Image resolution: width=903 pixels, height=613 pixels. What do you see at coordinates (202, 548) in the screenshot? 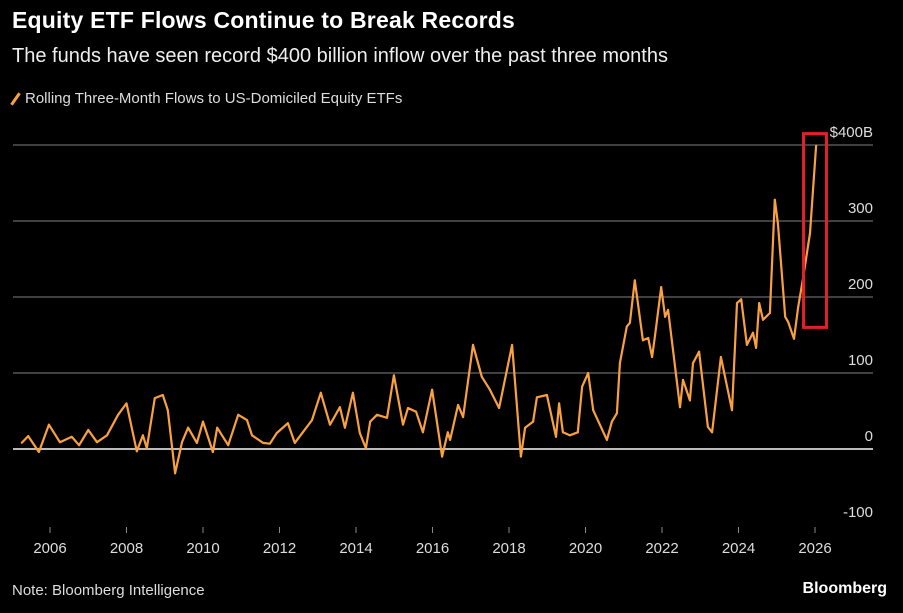
I see `x-tick-label: 2010` at bounding box center [202, 548].